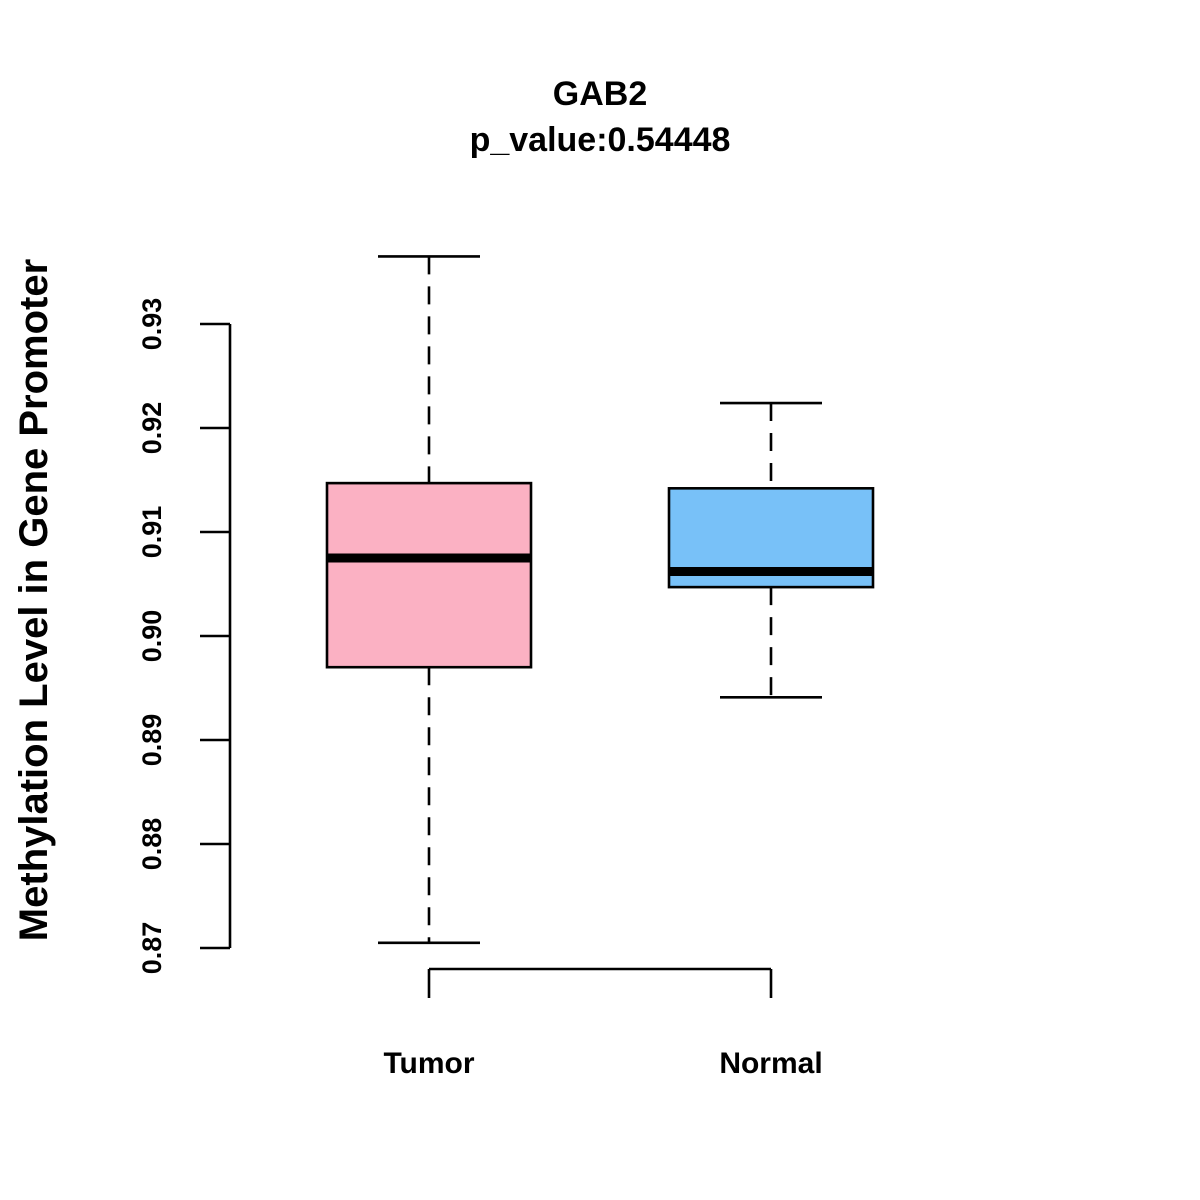 Image resolution: width=1200 pixels, height=1200 pixels. Describe the element at coordinates (152, 532) in the screenshot. I see `y-tick-label: 0.91` at that location.